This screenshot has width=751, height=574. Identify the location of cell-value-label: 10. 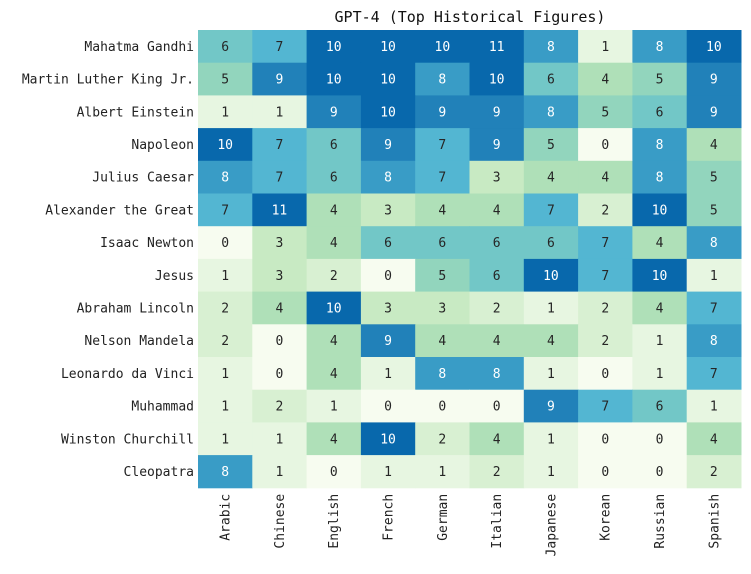
(660, 210).